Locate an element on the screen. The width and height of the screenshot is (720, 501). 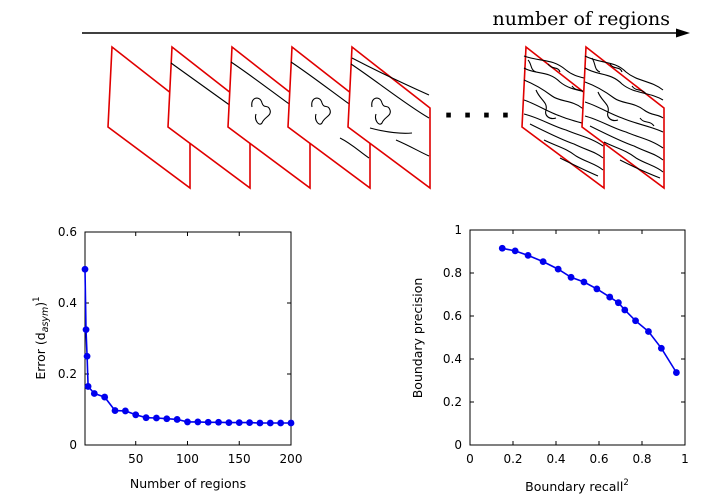
error-chart-x-ticks: 50 100 150 200 is located at coordinates (215, 349).